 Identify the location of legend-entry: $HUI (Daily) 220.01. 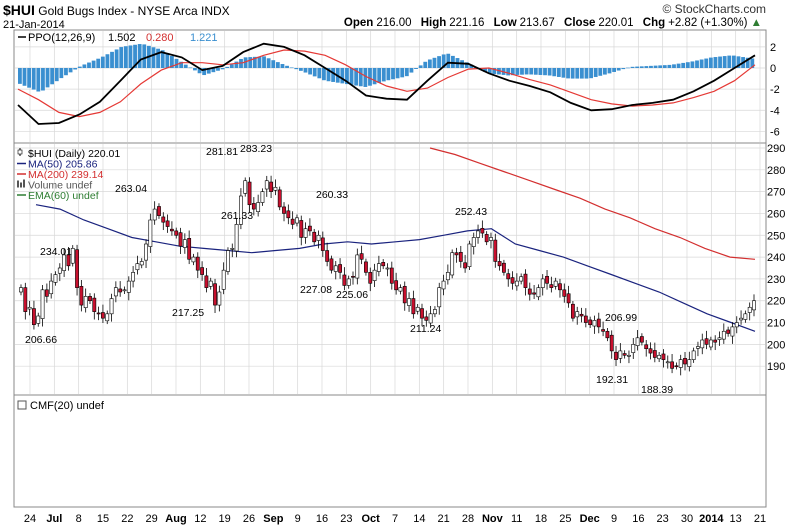
(74, 154).